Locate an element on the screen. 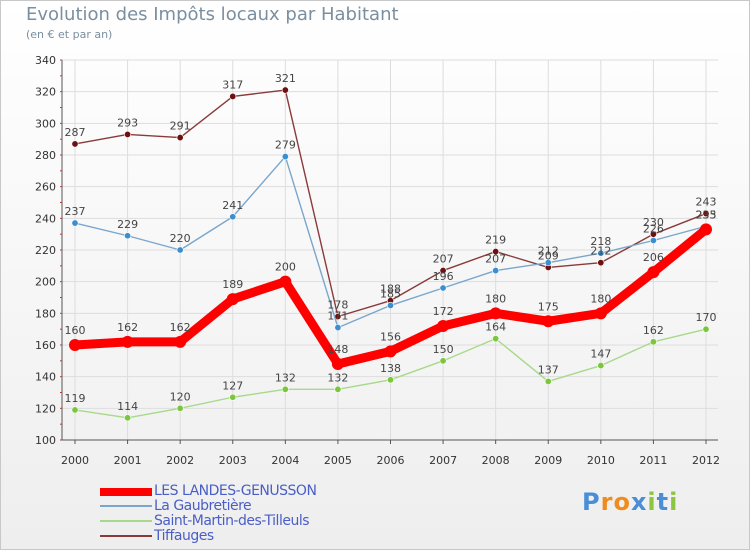 The height and width of the screenshot is (550, 750). data-label: 188 is located at coordinates (390, 289).